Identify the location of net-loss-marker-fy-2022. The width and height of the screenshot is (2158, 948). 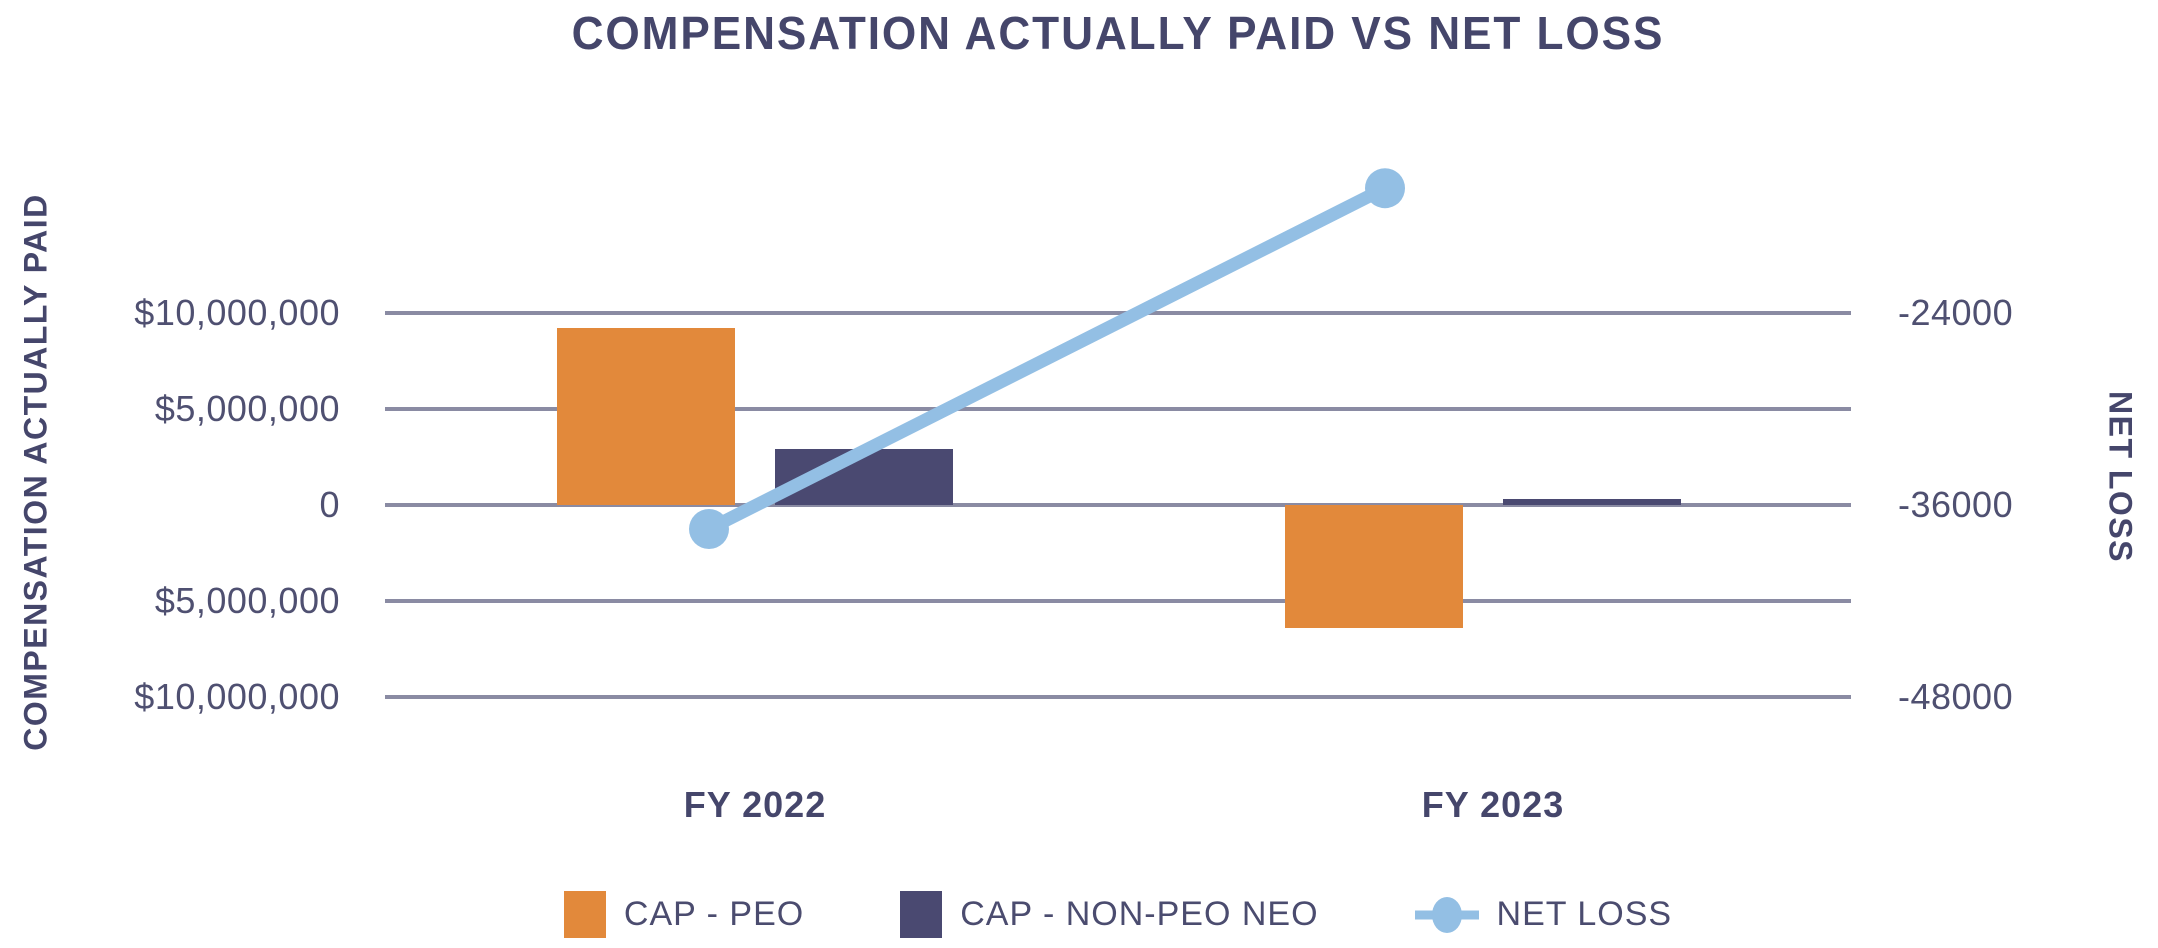
(709, 529).